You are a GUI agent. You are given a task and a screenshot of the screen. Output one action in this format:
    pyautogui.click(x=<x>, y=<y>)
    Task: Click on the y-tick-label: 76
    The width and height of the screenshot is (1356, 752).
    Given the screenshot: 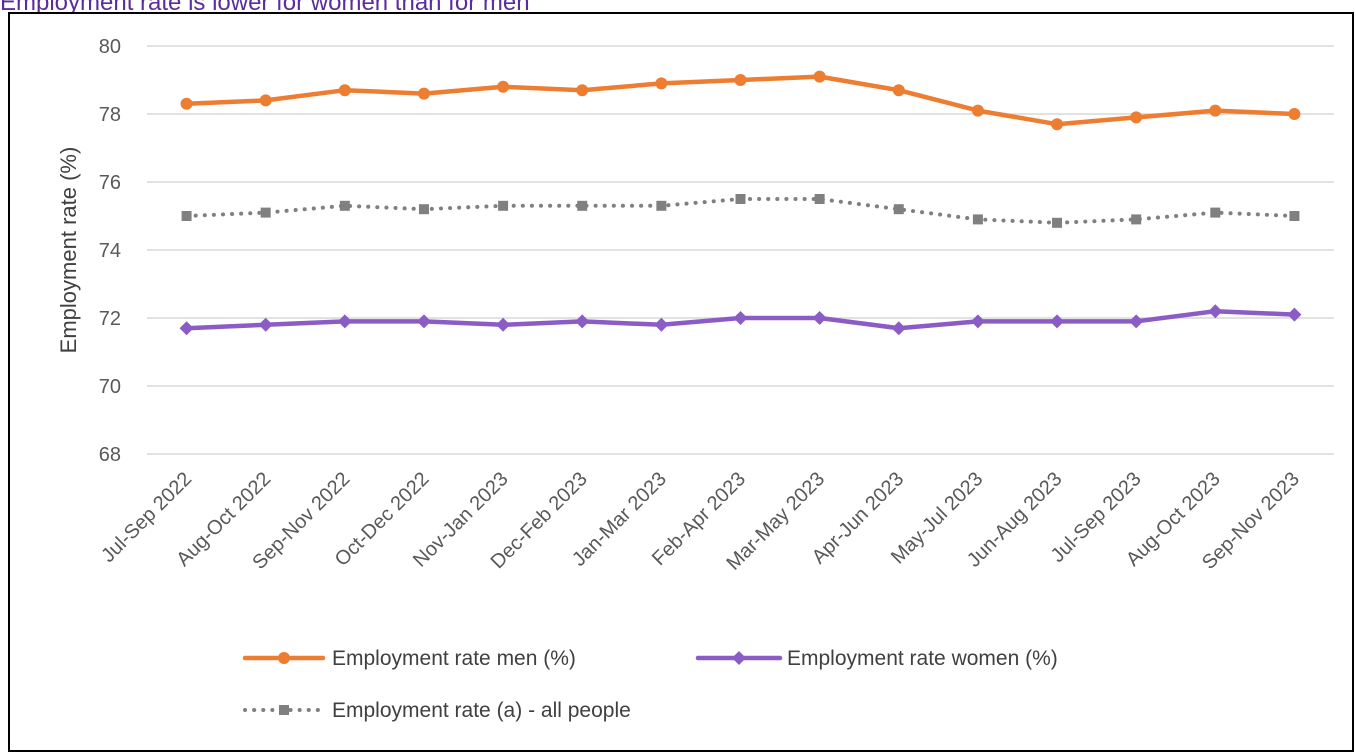 What is the action you would take?
    pyautogui.click(x=110, y=183)
    